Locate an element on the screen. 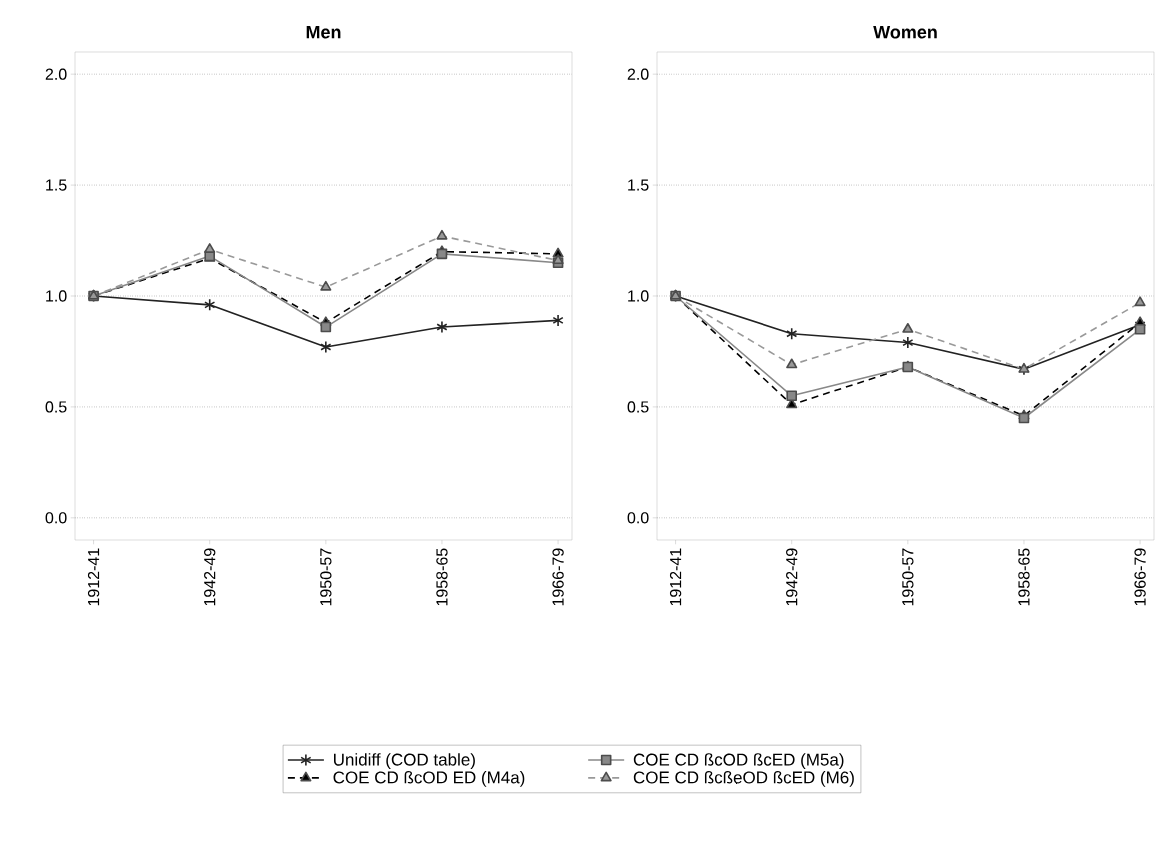  legend-label: COE CD ßcOD ED (M4a) is located at coordinates (429, 778).